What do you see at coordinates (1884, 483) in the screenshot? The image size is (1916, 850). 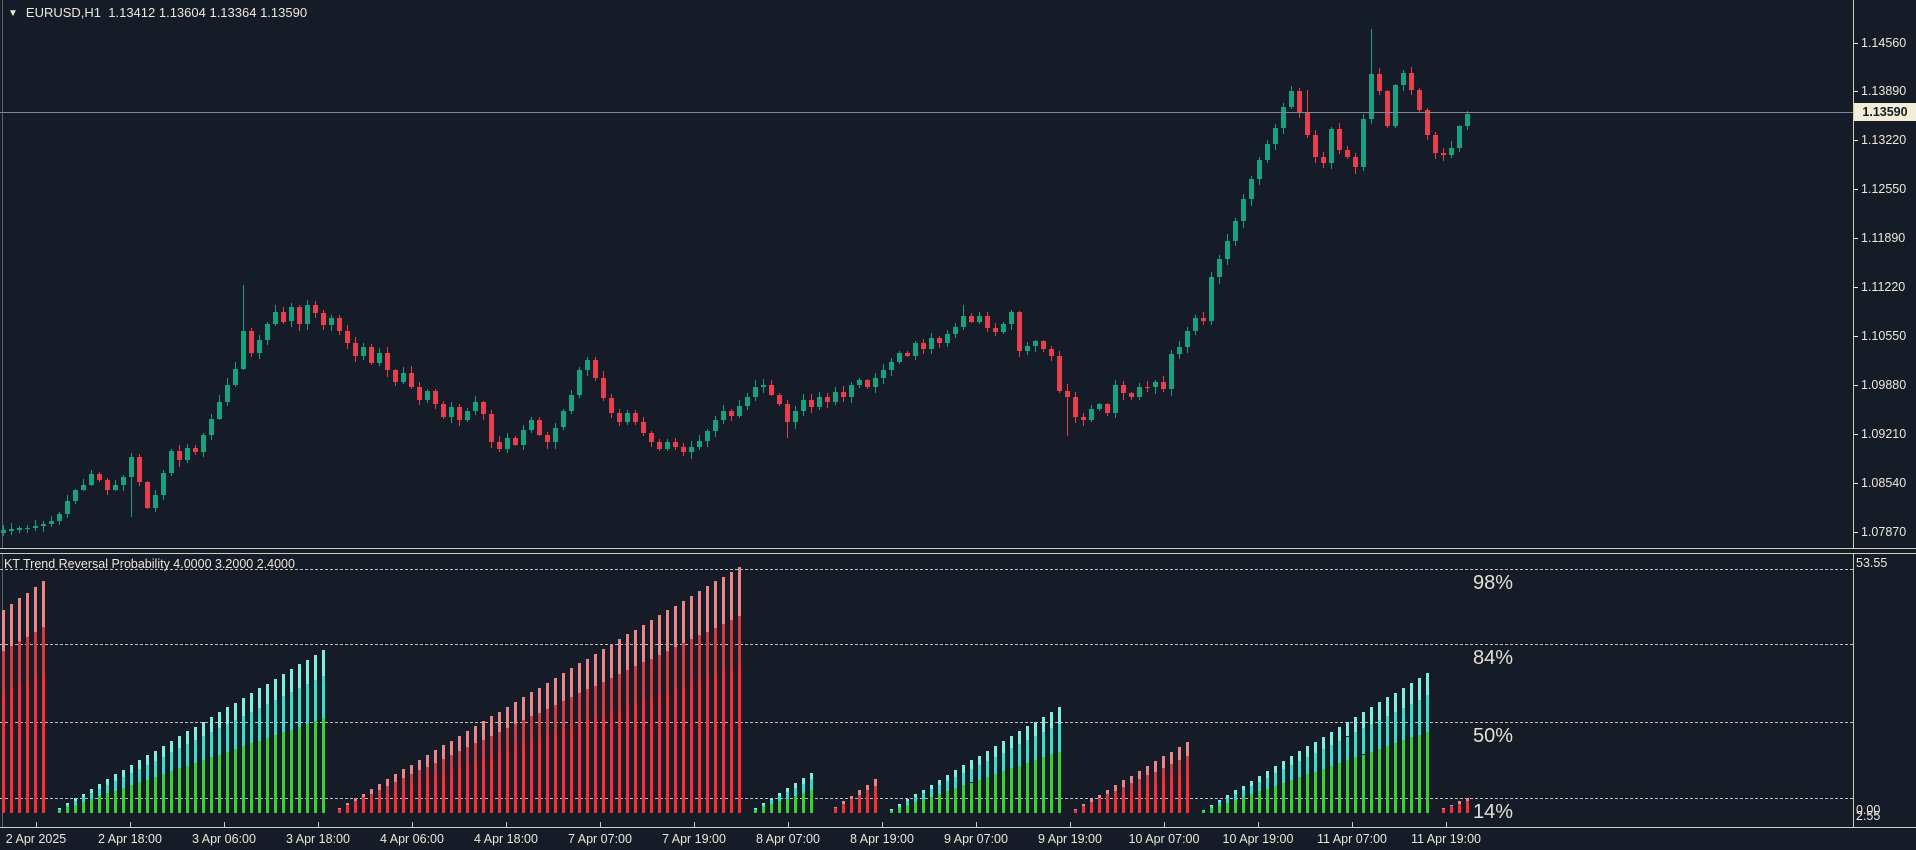 I see `price-tick-label: 1.08540` at bounding box center [1884, 483].